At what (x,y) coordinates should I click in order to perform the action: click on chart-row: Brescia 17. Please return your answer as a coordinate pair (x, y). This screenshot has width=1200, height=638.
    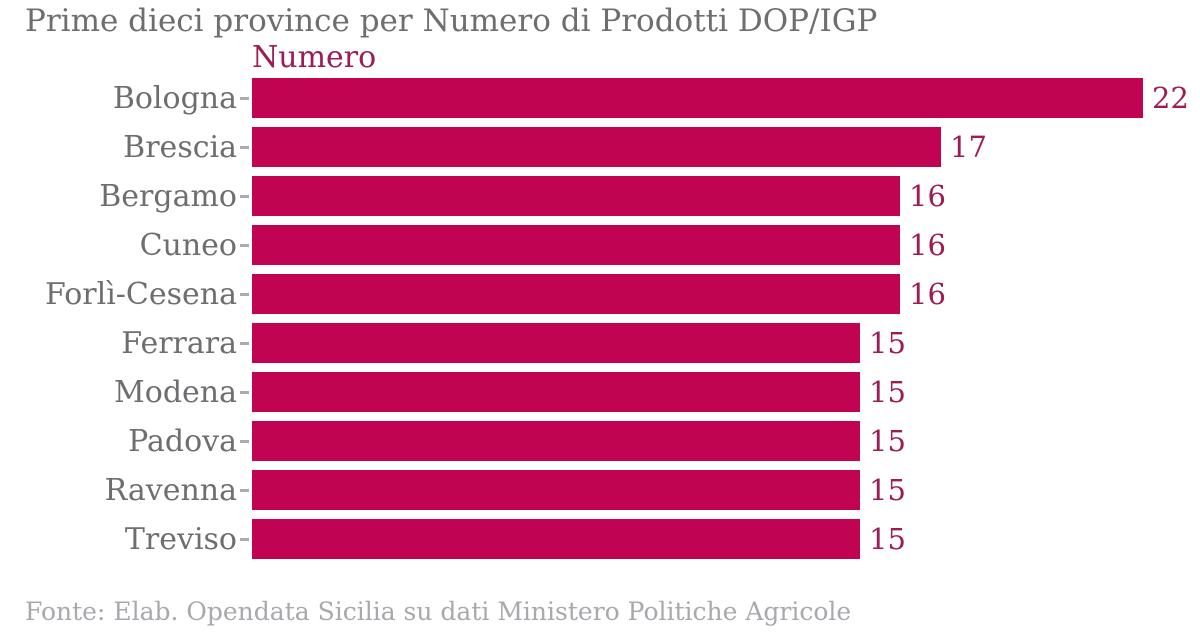
    Looking at the image, I should click on (600, 147).